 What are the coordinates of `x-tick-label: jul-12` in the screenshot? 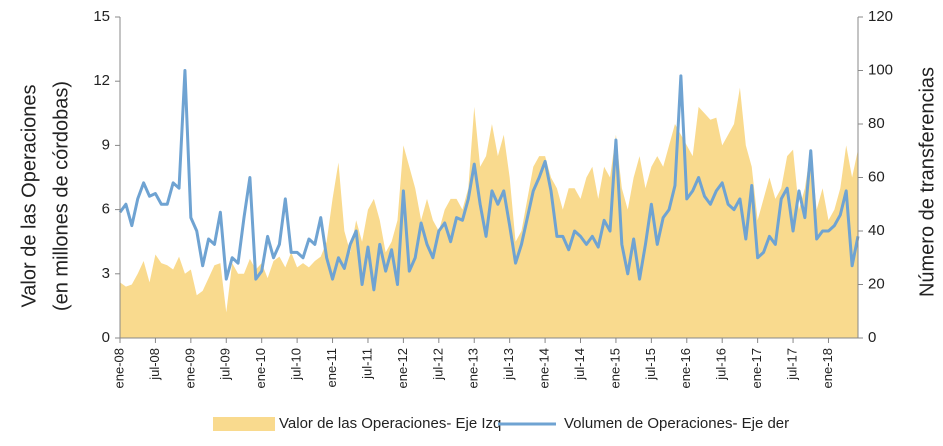 It's located at (437, 364).